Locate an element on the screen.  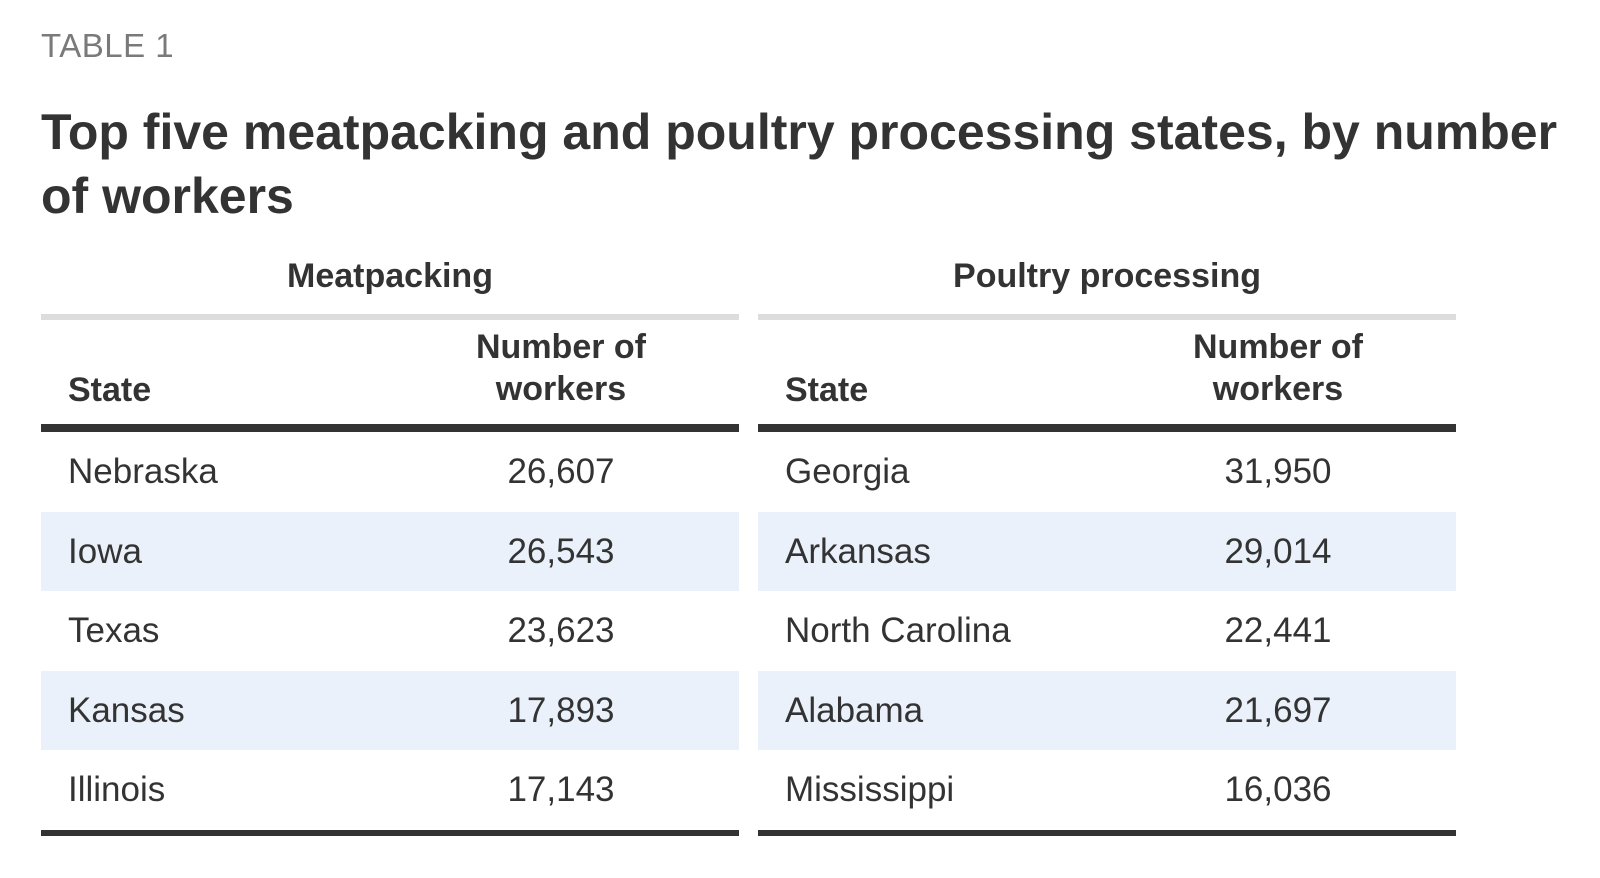
state-cell: Alabama is located at coordinates (854, 710).